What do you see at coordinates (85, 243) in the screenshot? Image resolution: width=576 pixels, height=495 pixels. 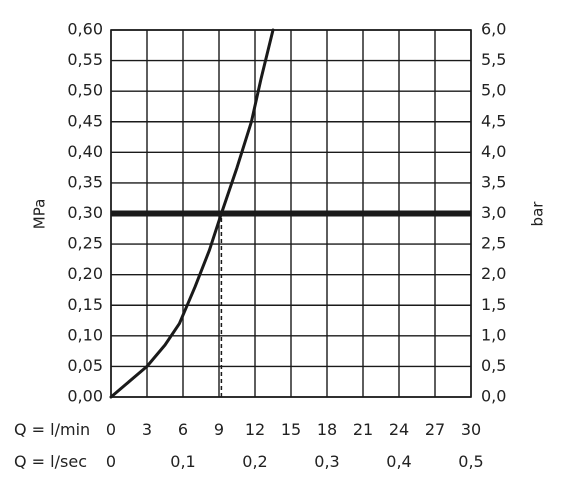 I see `y-tick-label-left: 0,25` at bounding box center [85, 243].